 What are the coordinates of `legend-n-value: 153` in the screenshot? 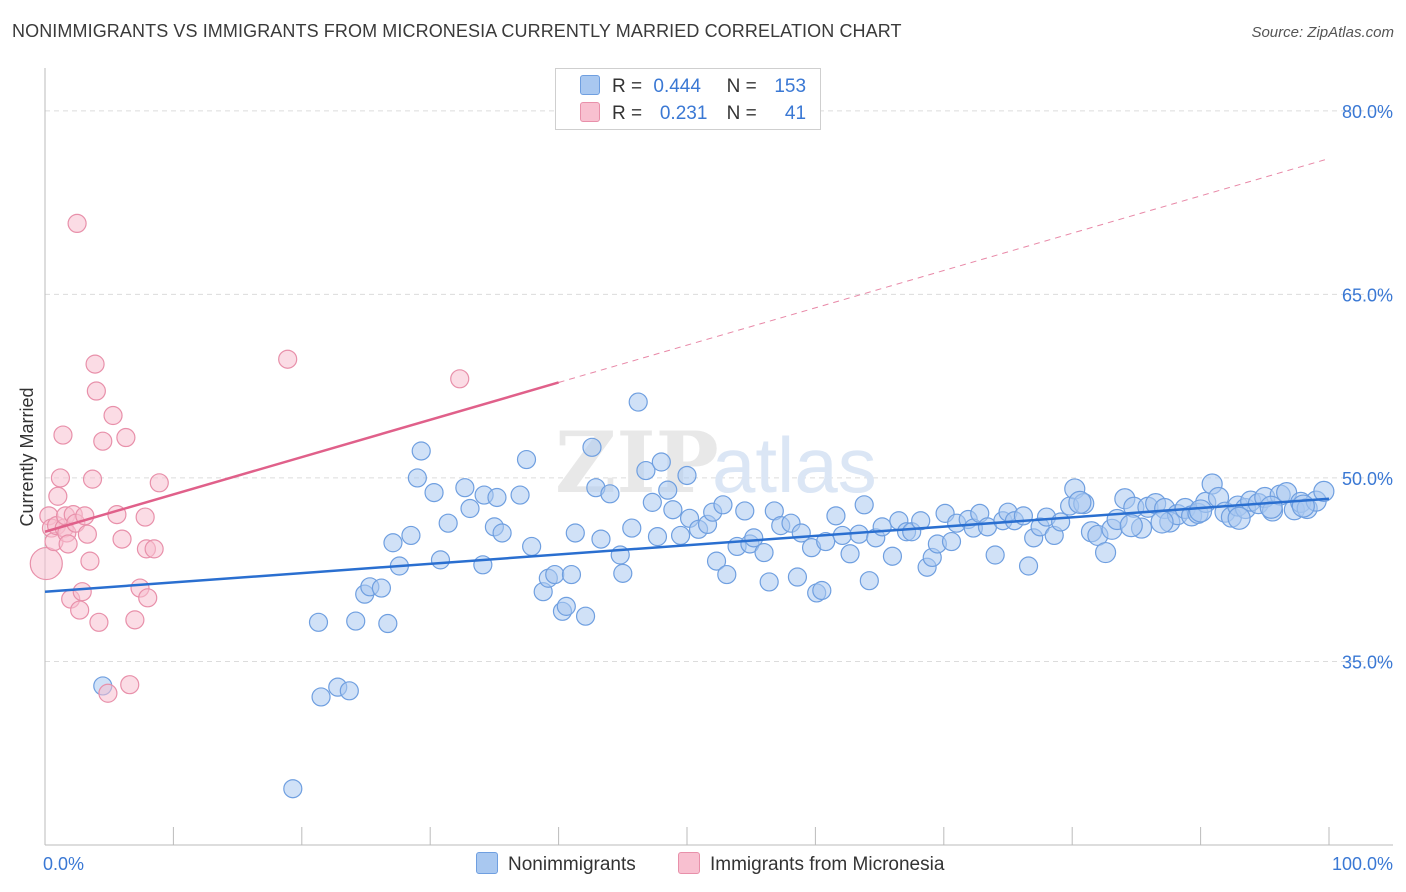 It's located at (790, 86).